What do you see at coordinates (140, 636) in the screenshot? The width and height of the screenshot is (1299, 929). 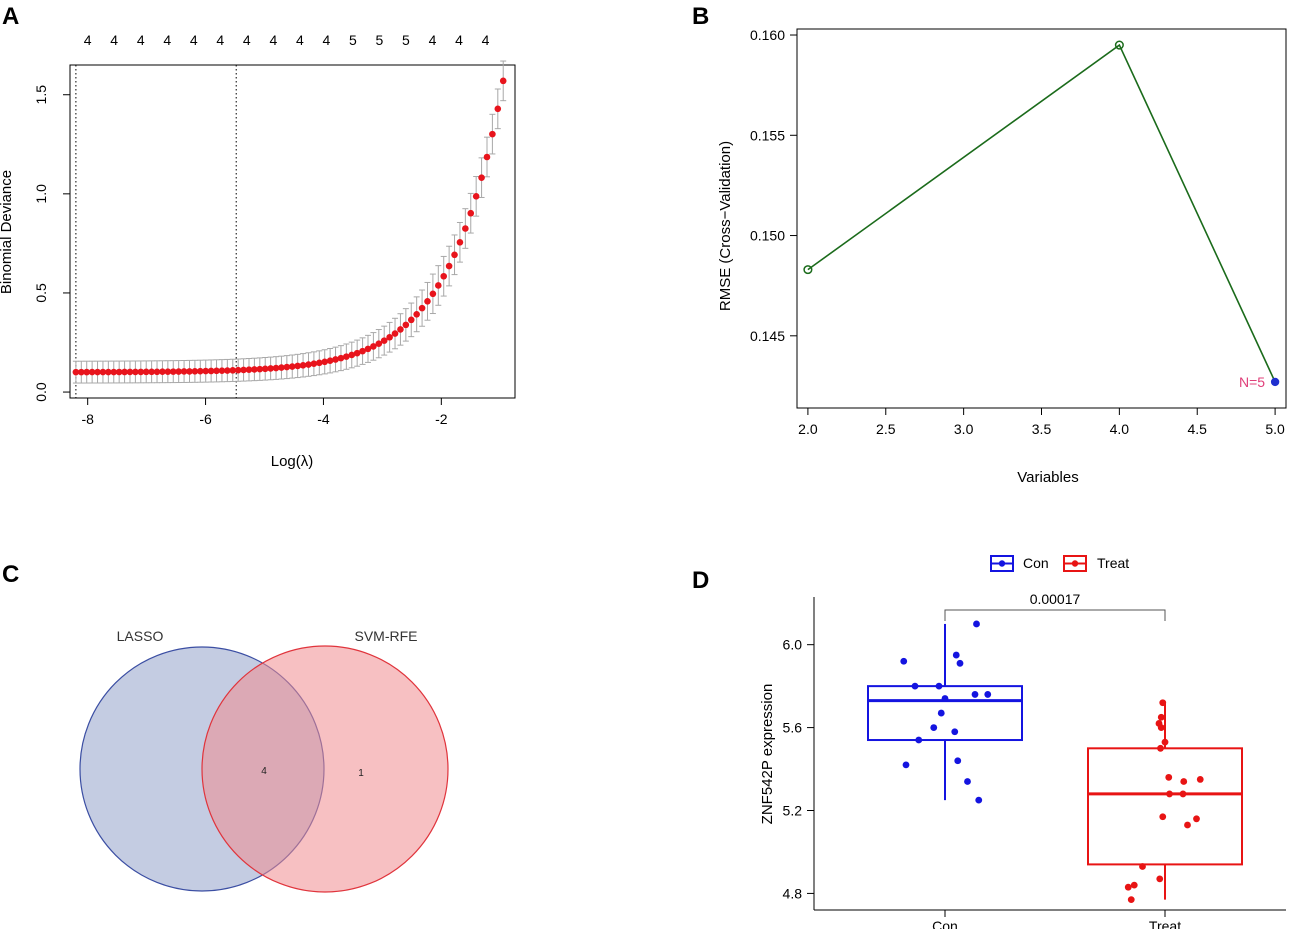 I see `venn-lasso-label: LASSO` at bounding box center [140, 636].